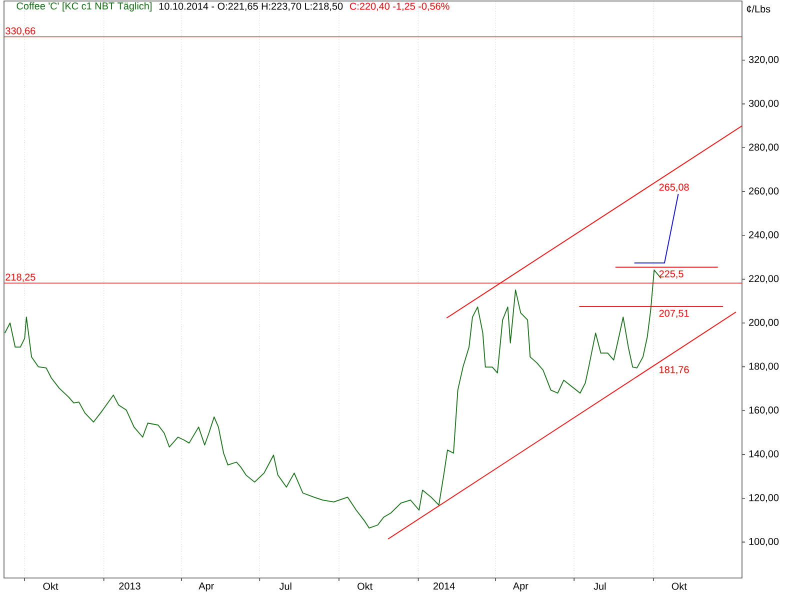 The image size is (800, 600). What do you see at coordinates (764, 410) in the screenshot?
I see `y-tick-label: 160,00` at bounding box center [764, 410].